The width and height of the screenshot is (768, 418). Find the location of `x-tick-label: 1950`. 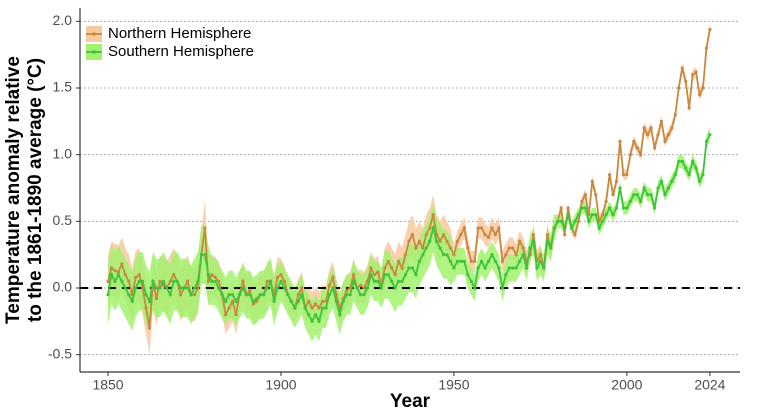

x-tick-label: 1950 is located at coordinates (453, 385).